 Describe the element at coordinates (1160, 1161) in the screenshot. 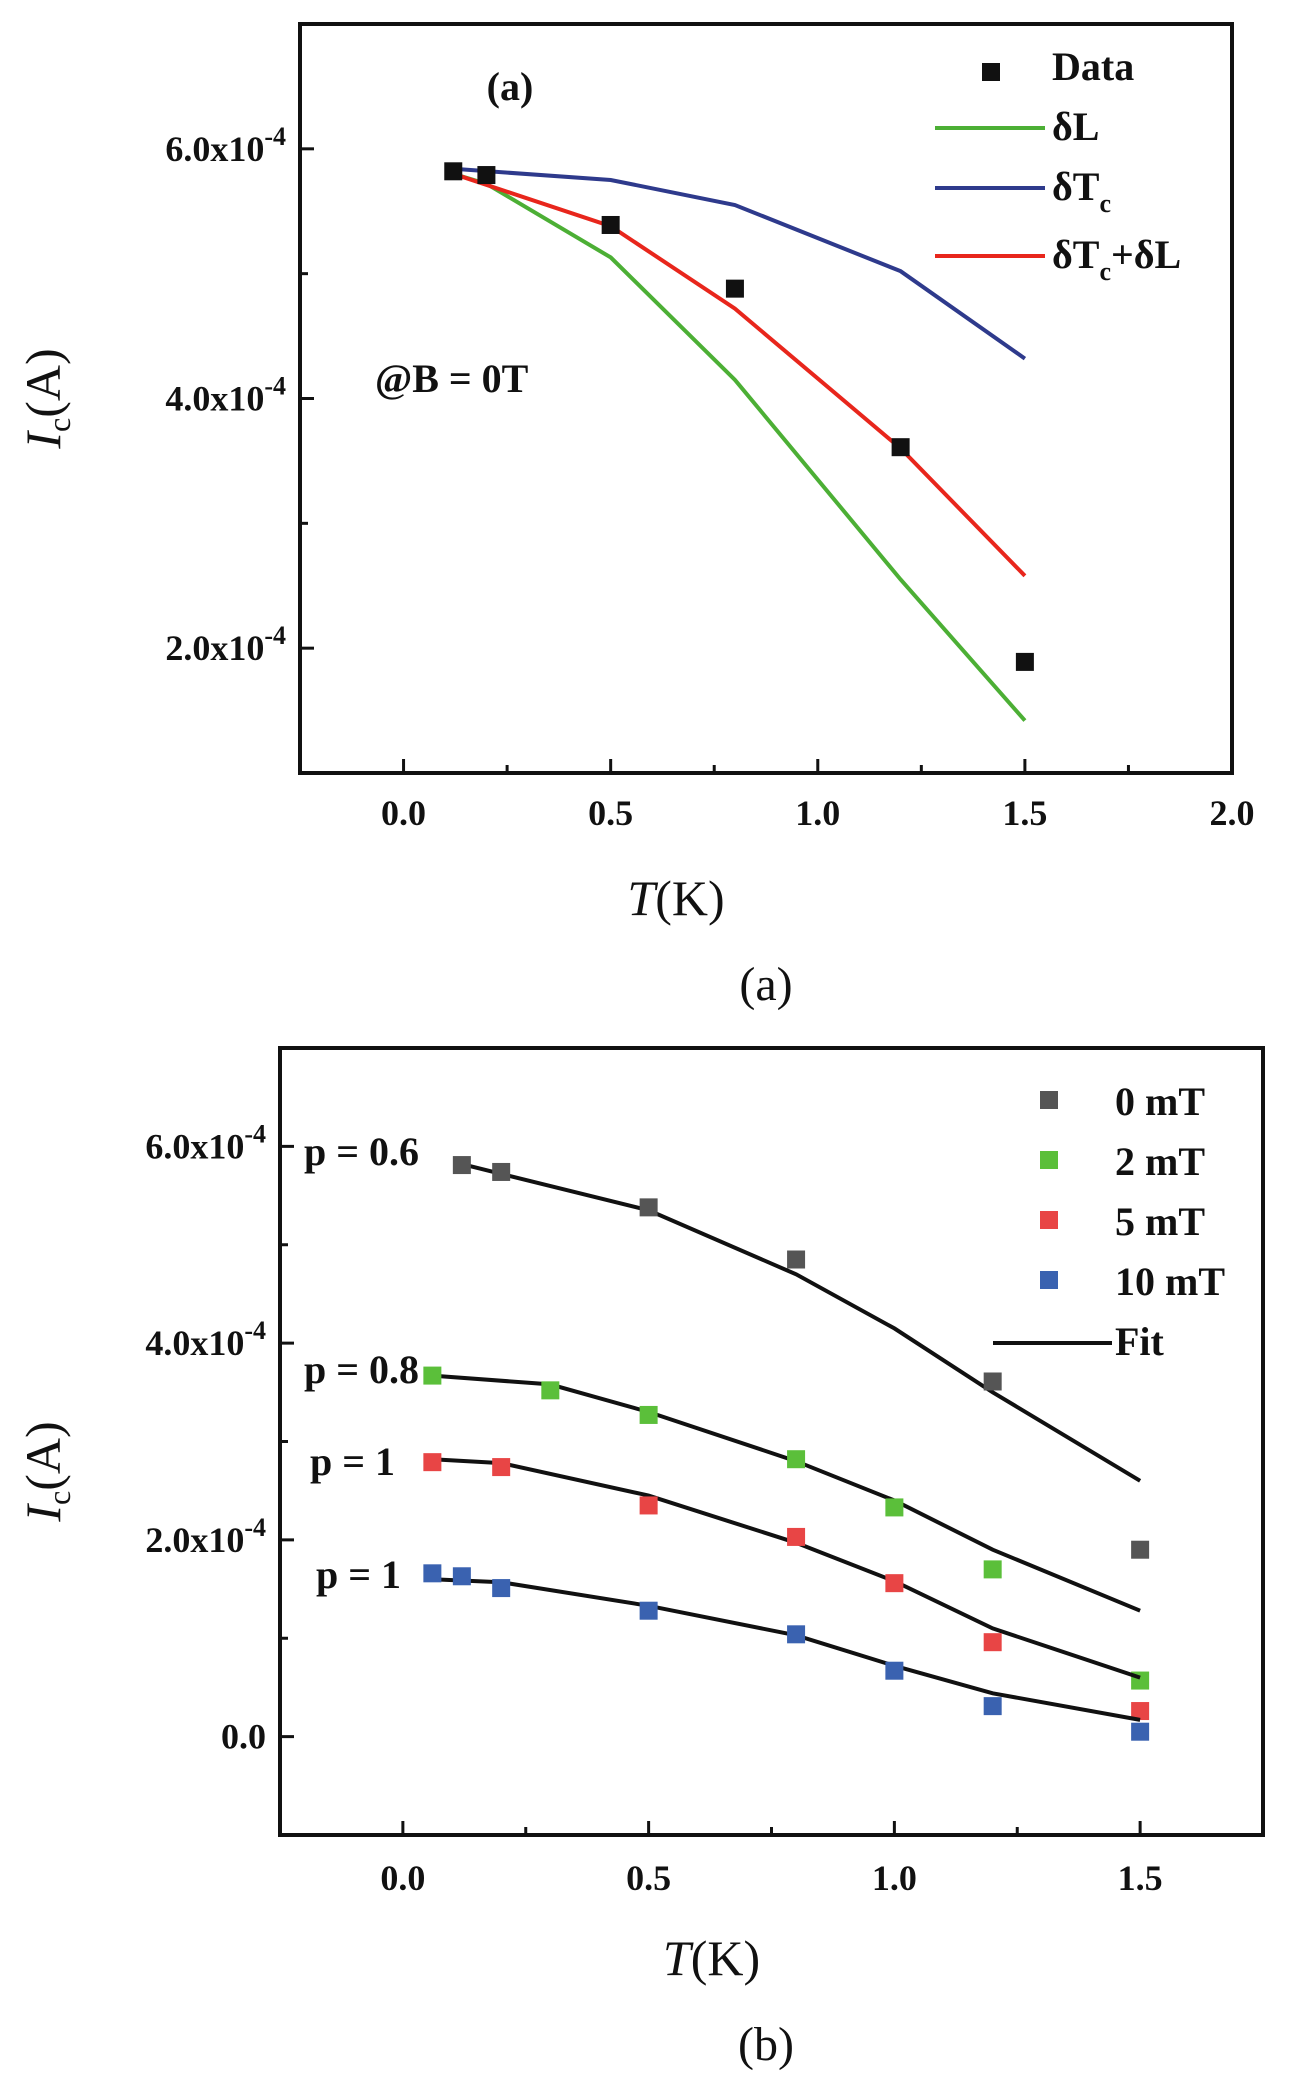

I see `legend-label: 2 mT` at that location.